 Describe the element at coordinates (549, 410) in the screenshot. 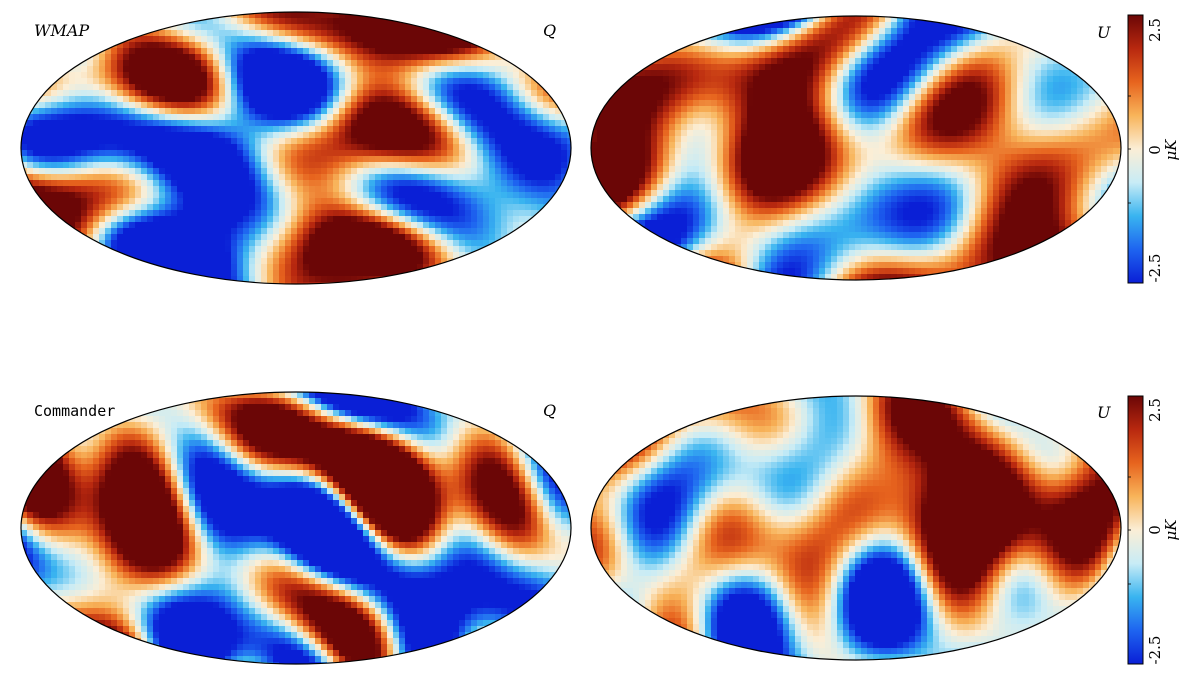

I see `component-label-commander-q: Q` at that location.